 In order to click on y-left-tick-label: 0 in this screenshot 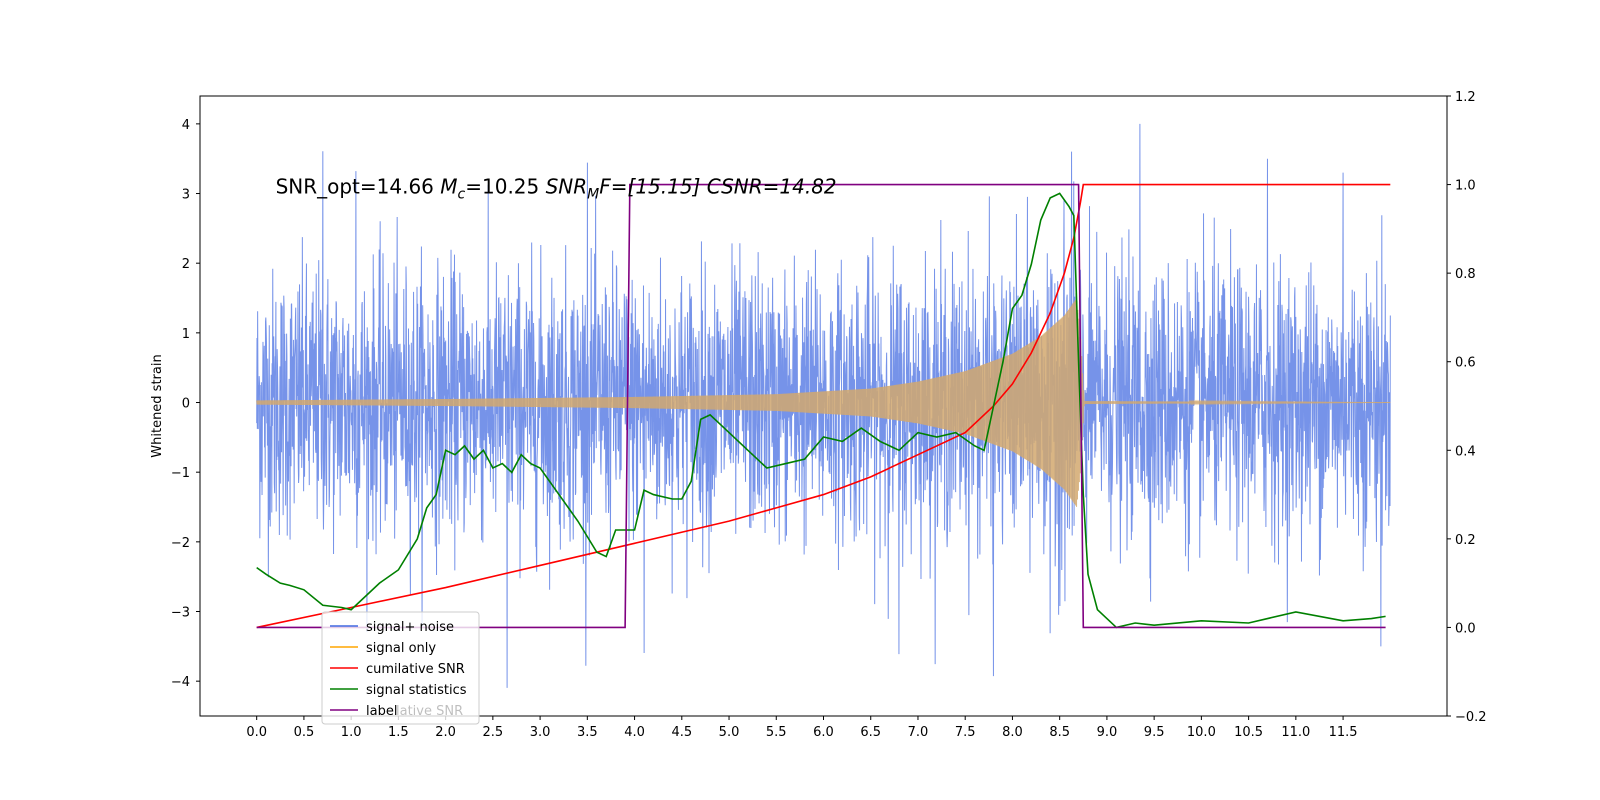, I will do `click(186, 404)`.